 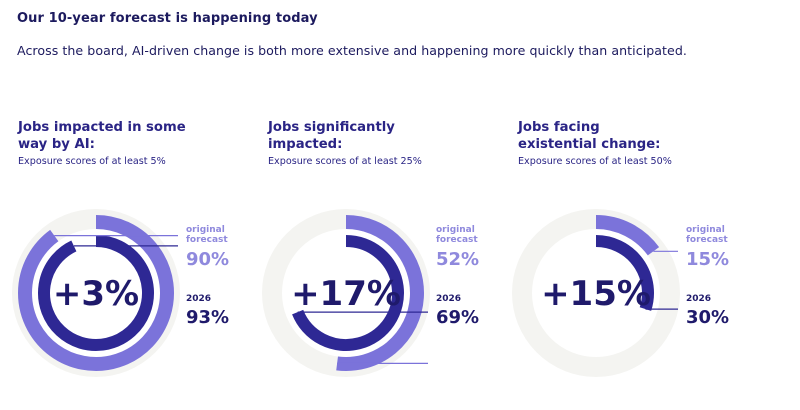 I want to click on chart-title-line2: existential change:, so click(x=589, y=144).